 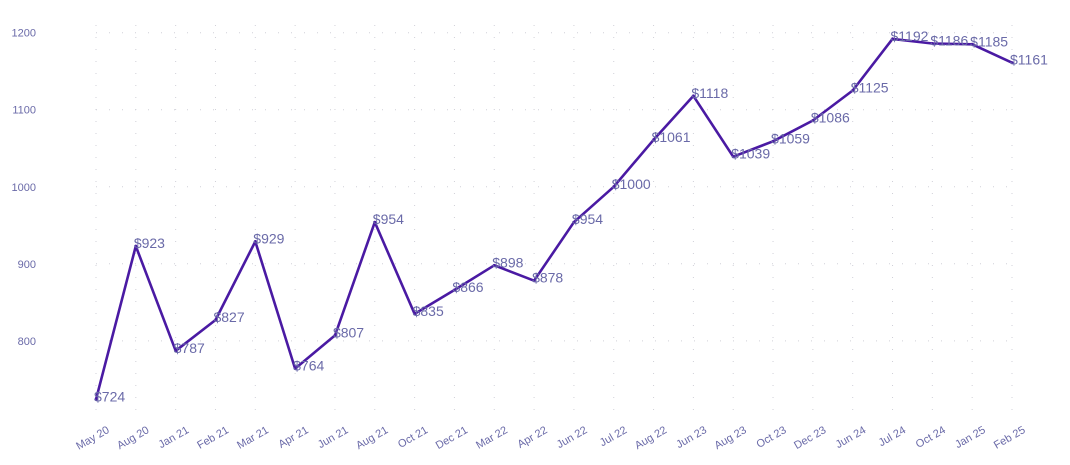 I want to click on y-tick-label: 1100, so click(x=24, y=111).